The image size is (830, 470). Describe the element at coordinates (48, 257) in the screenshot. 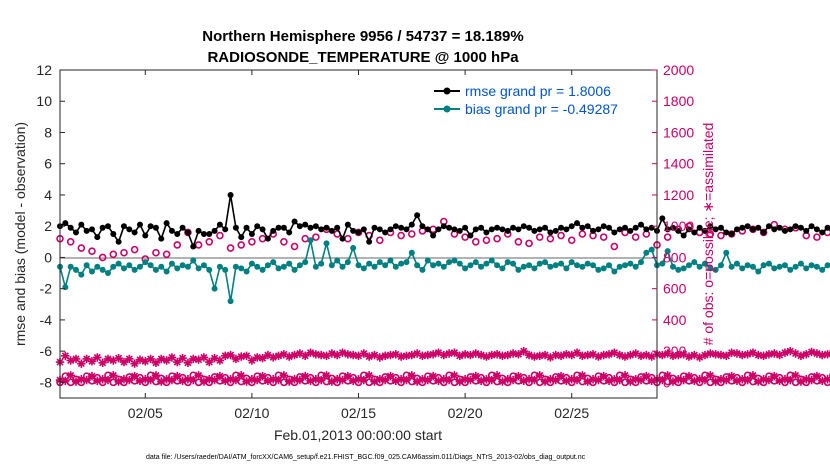

I see `left-tick-label: 0` at that location.